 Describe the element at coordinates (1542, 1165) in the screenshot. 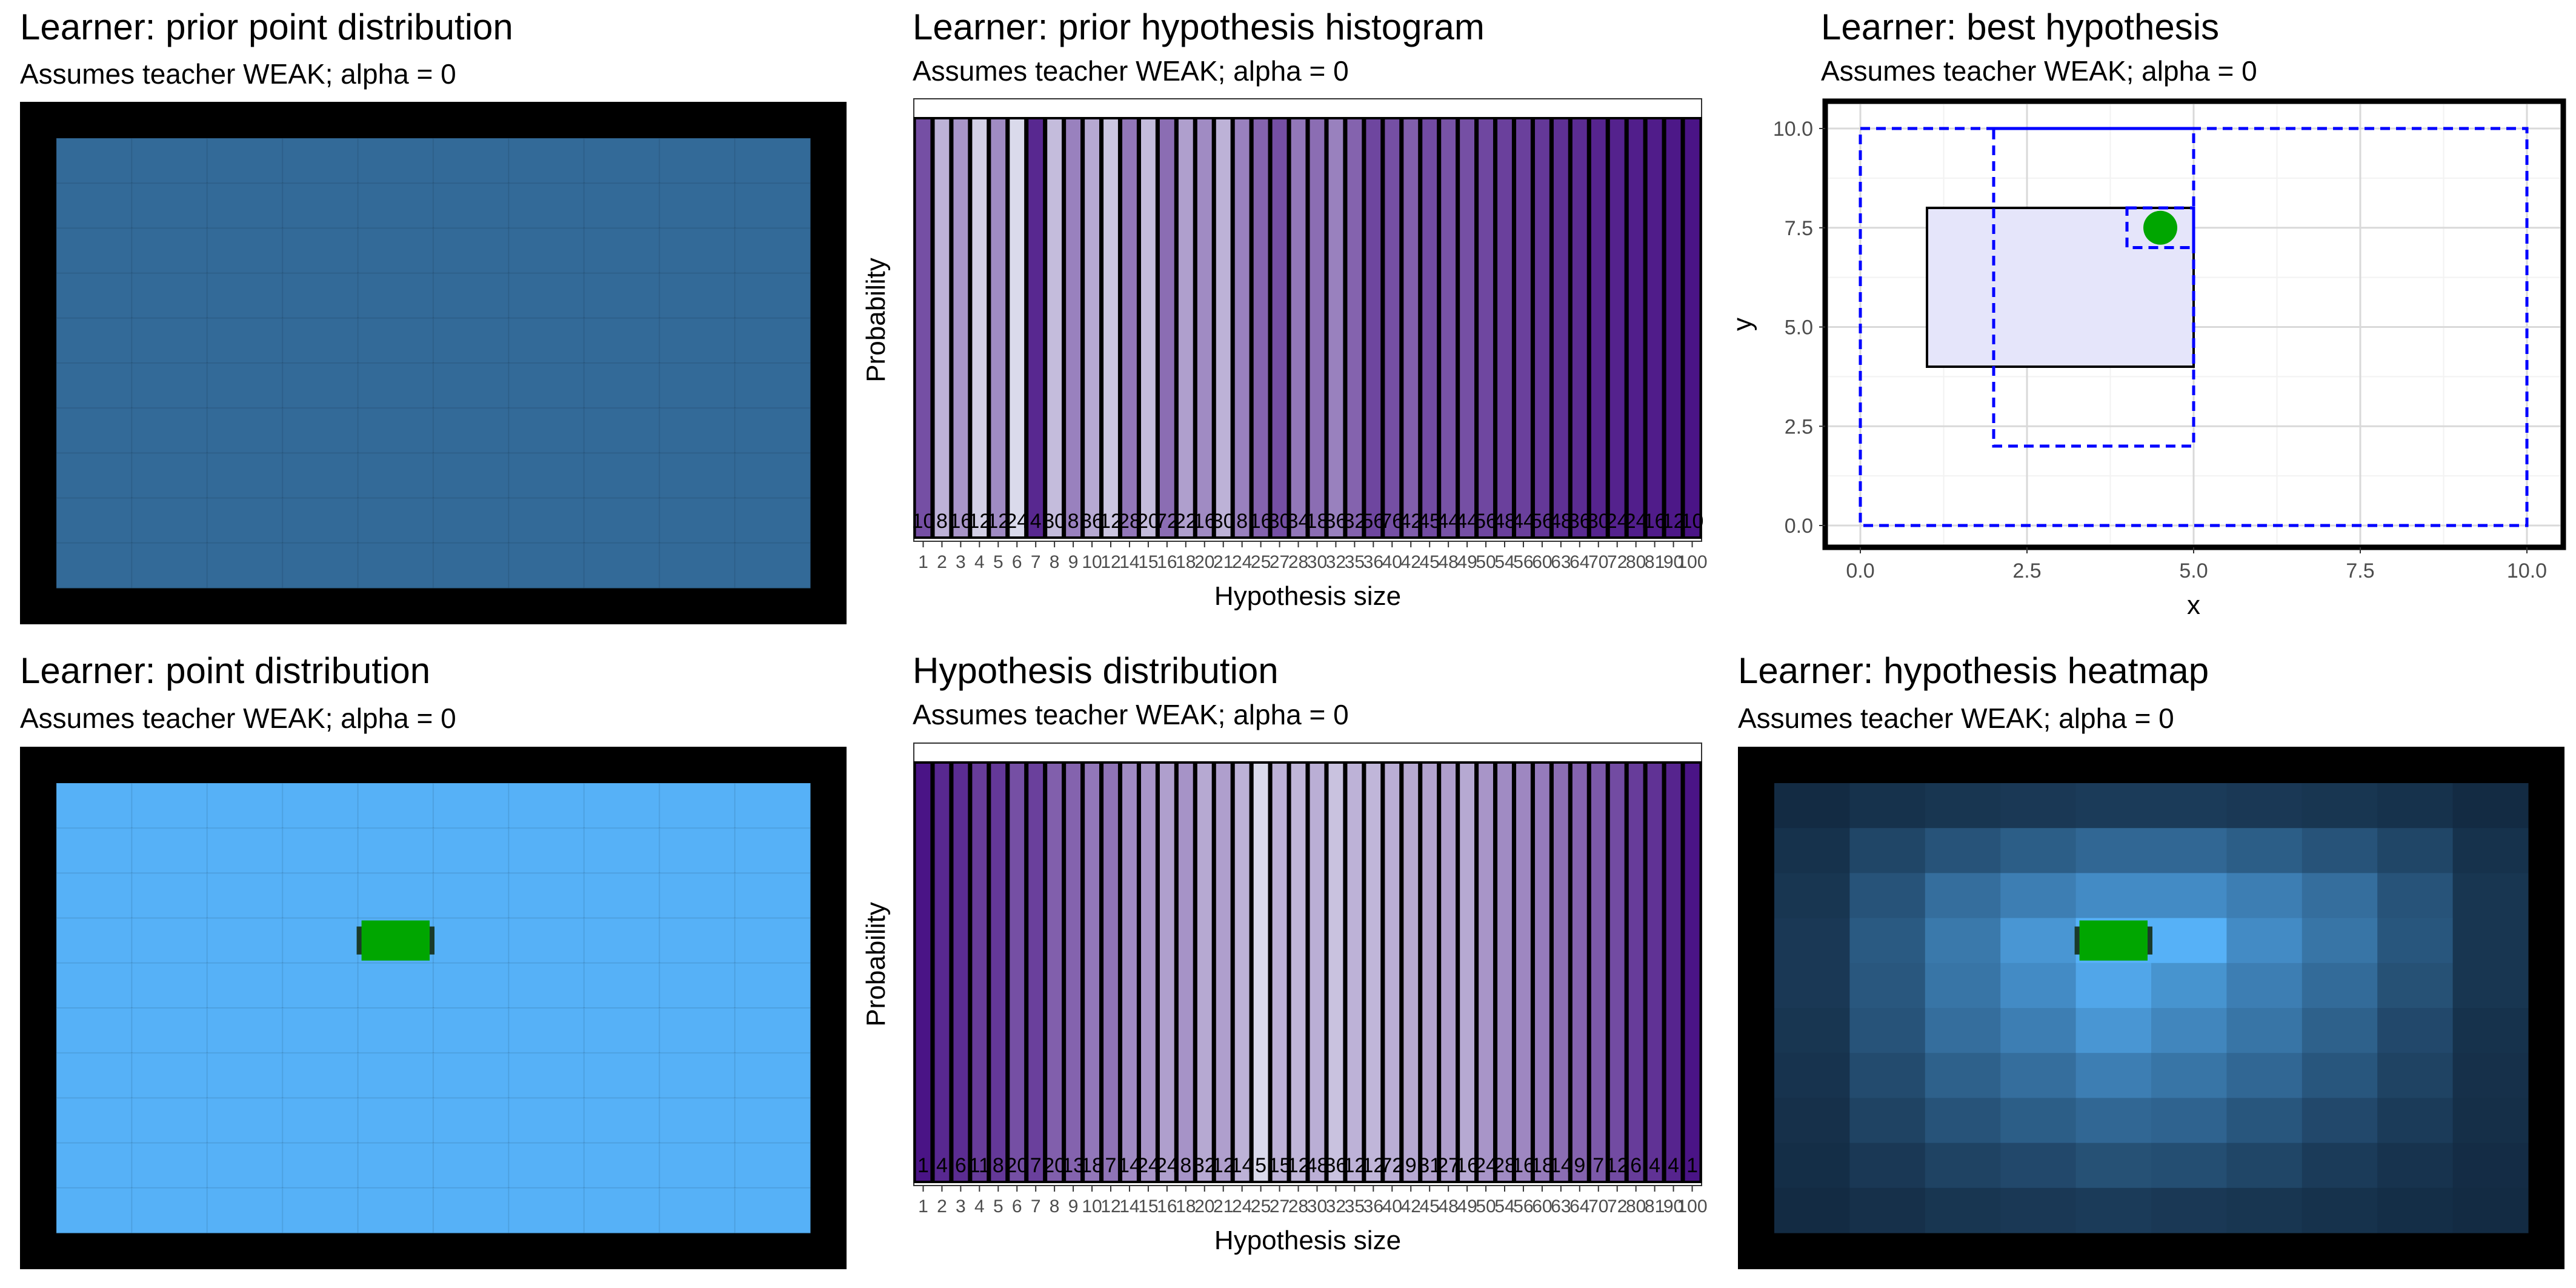

I see `bar-label: 18` at that location.